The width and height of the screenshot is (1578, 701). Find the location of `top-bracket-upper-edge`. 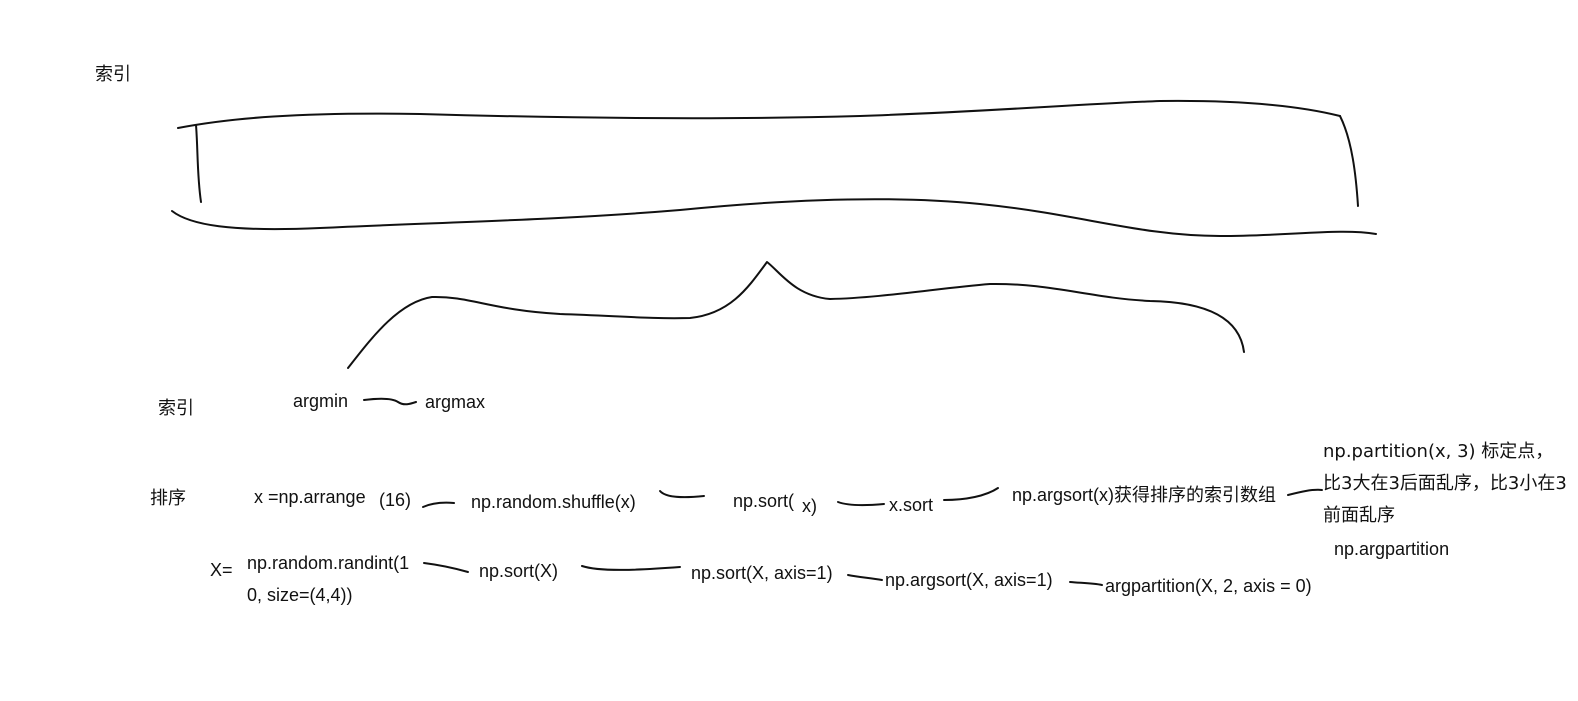

top-bracket-upper-edge is located at coordinates (759, 114).